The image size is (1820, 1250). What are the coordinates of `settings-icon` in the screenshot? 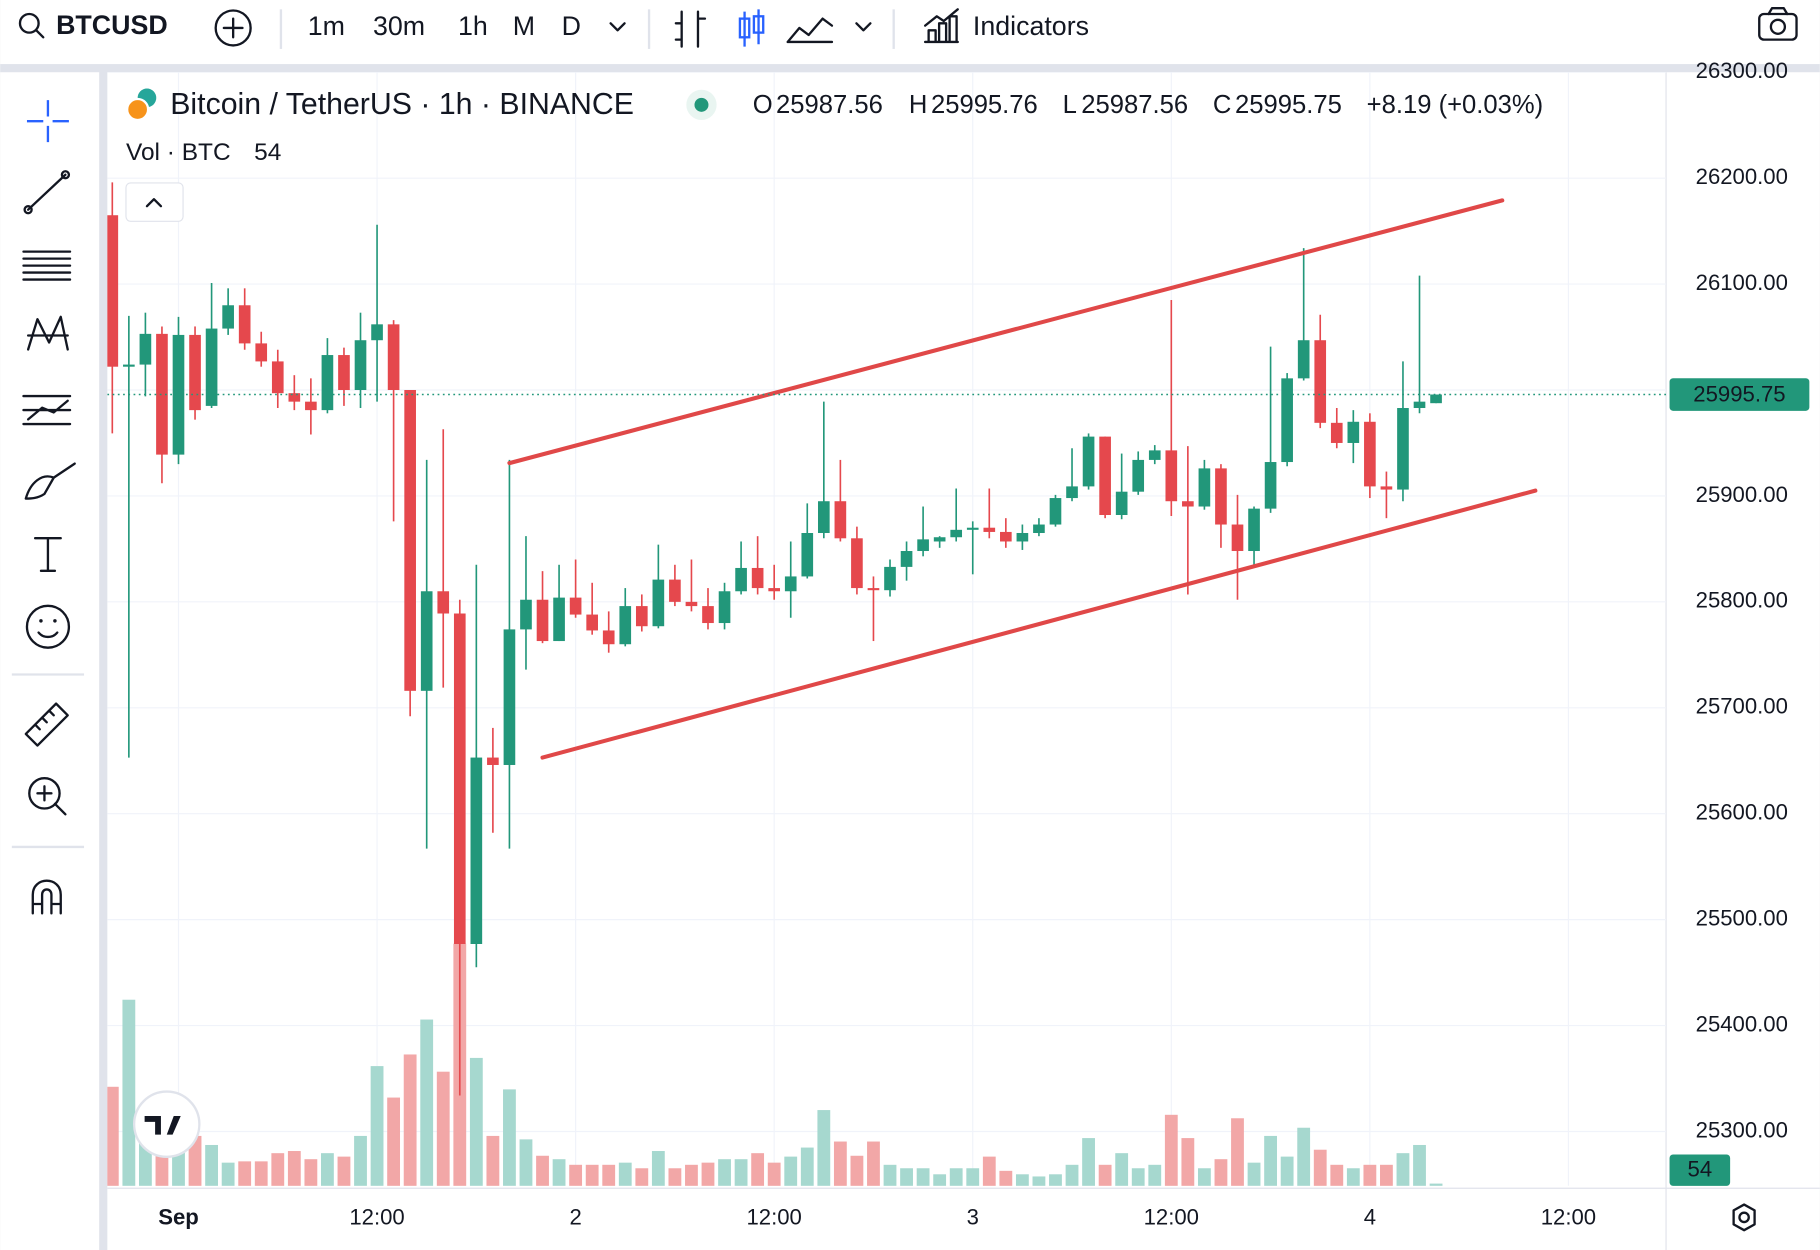 It's located at (1744, 1217).